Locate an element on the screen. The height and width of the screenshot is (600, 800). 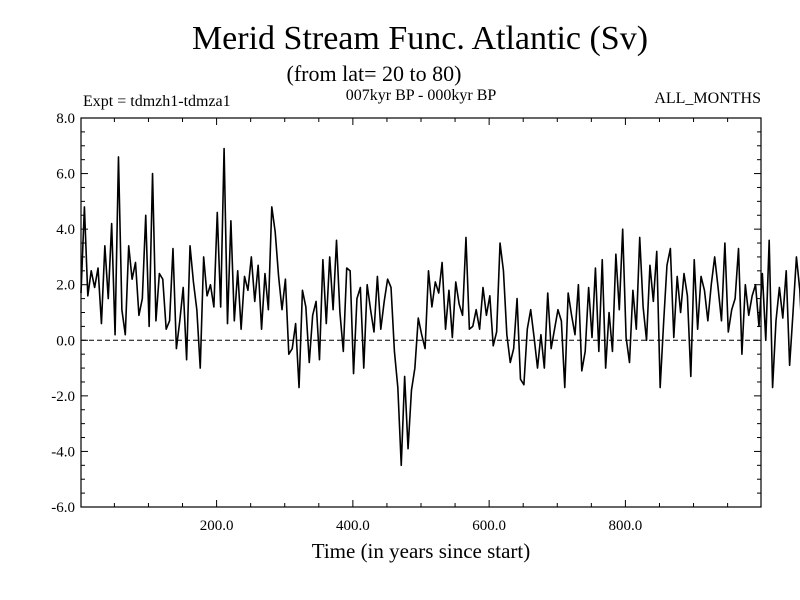
y-tick-label: -6.0 is located at coordinates (63, 508).